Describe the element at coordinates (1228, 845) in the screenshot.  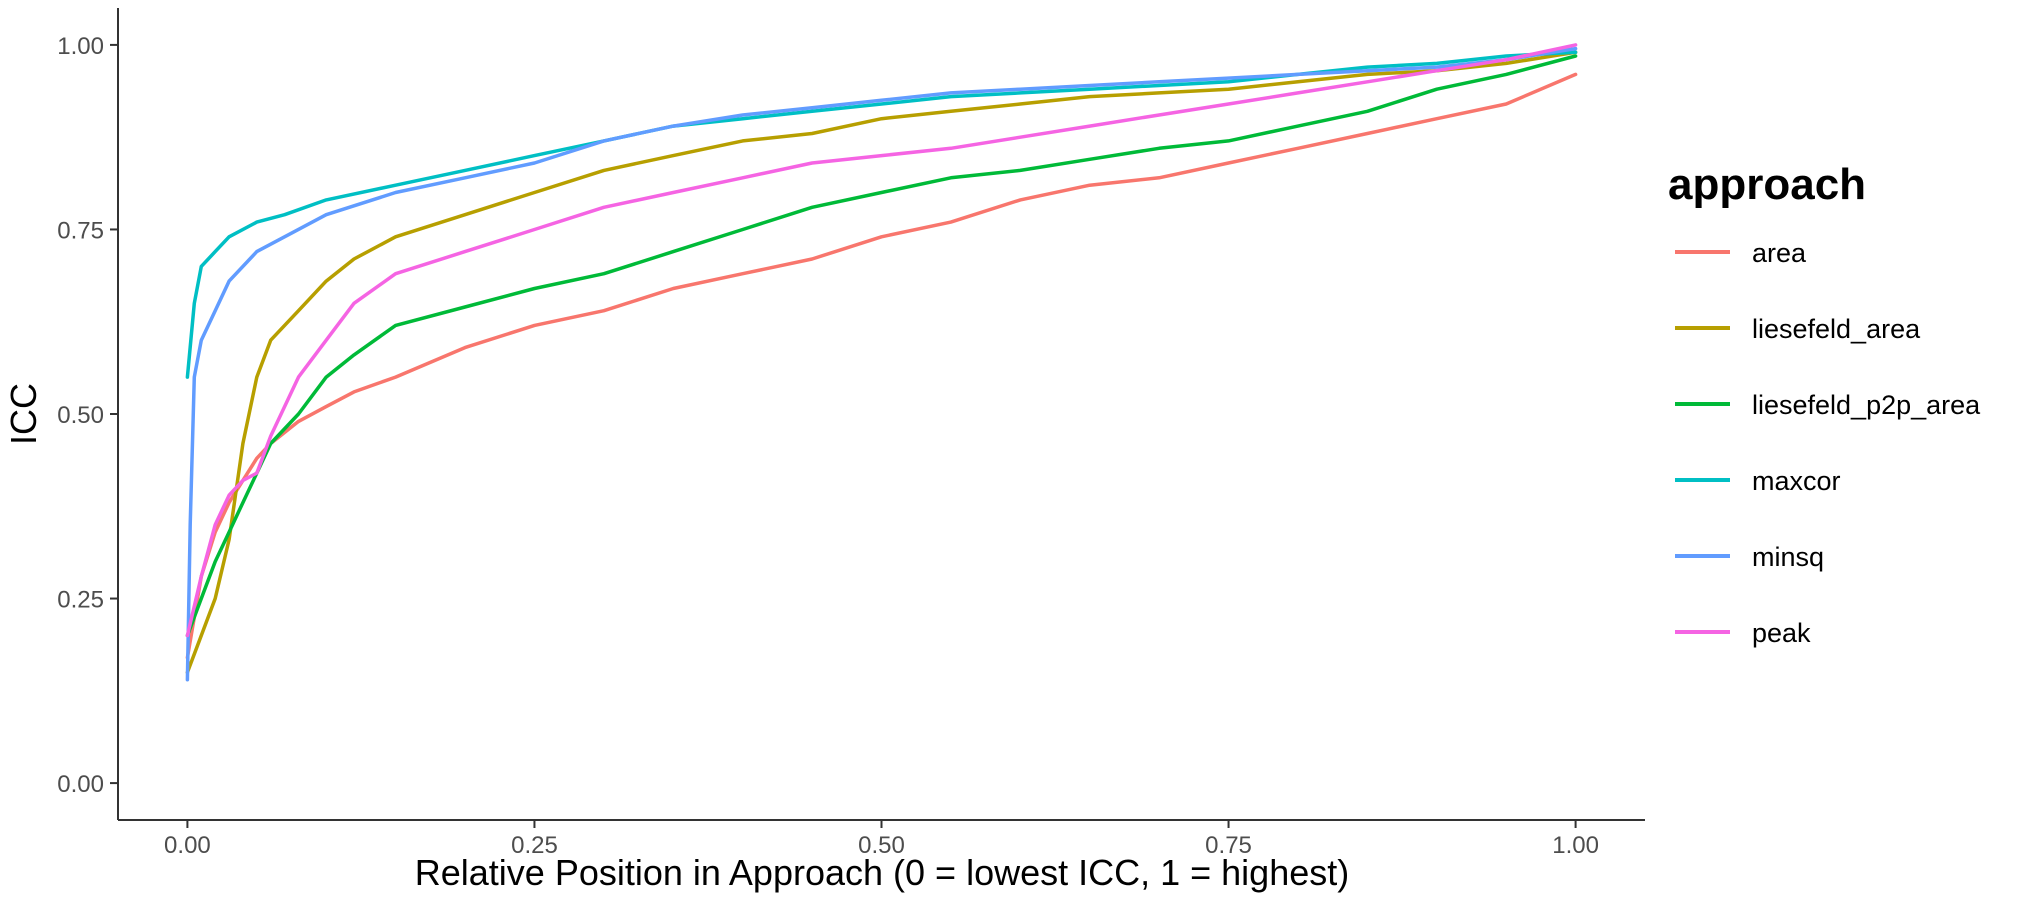
I see `x-tick-label: 0.75` at that location.